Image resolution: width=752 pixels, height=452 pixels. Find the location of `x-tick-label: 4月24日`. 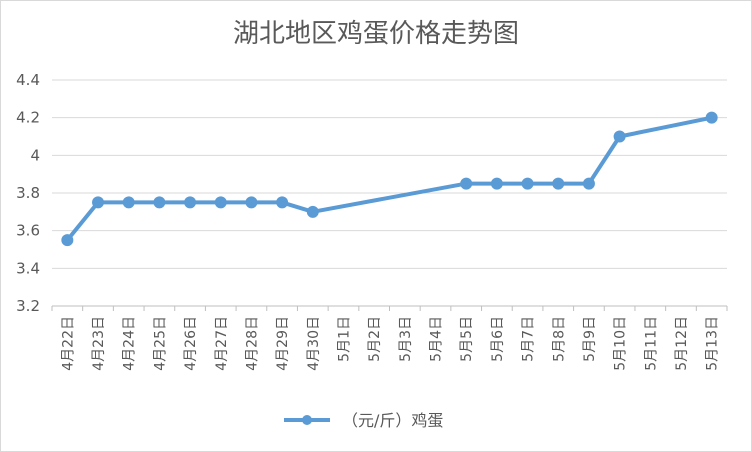

x-tick-label: 4月24日 is located at coordinates (130, 343).